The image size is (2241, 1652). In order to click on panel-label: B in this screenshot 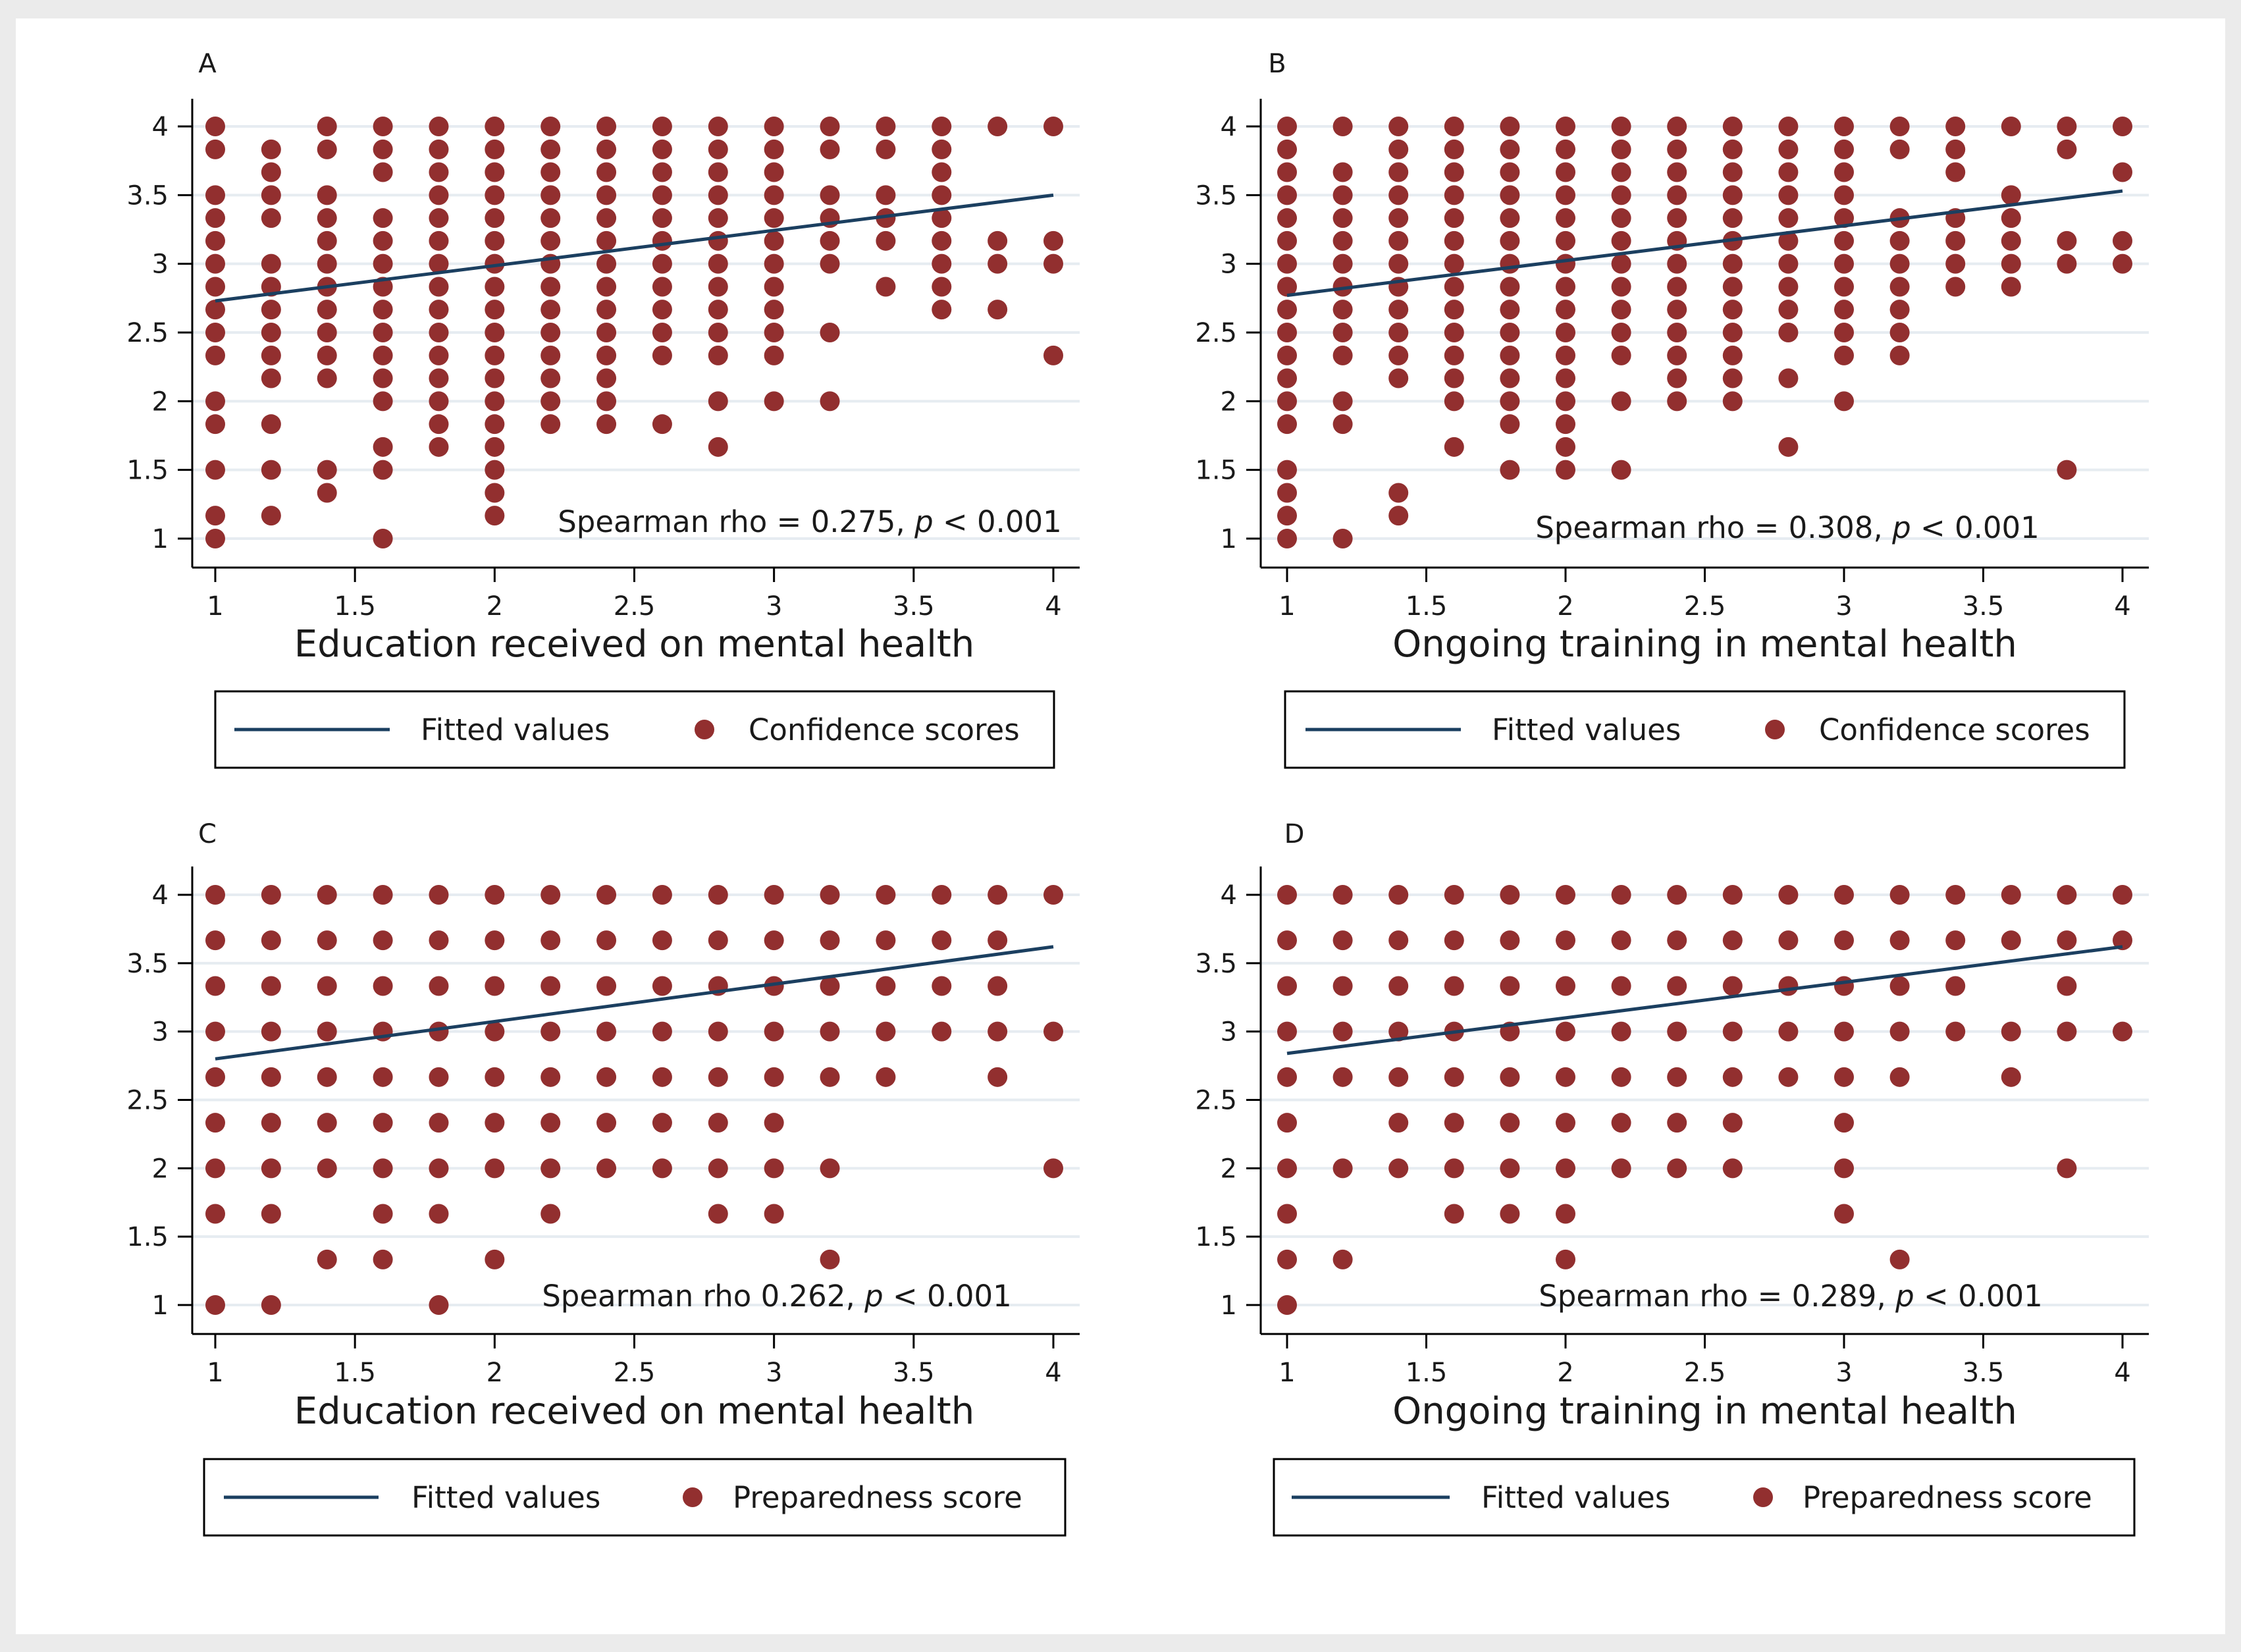, I will do `click(1277, 64)`.